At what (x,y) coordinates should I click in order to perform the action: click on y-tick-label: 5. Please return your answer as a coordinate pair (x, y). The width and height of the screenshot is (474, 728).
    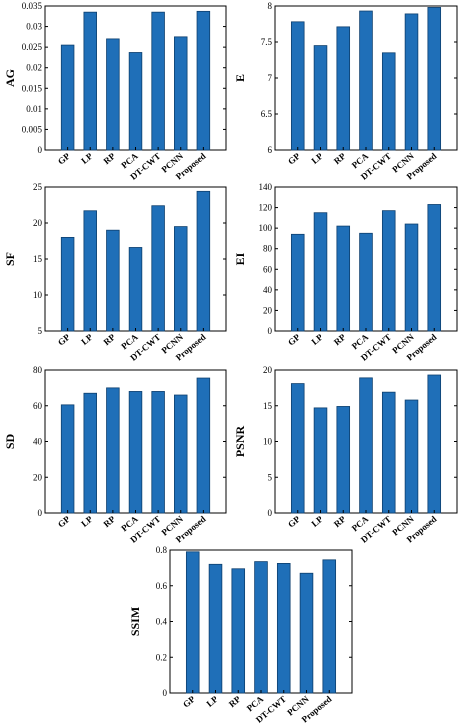
    Looking at the image, I should click on (270, 477).